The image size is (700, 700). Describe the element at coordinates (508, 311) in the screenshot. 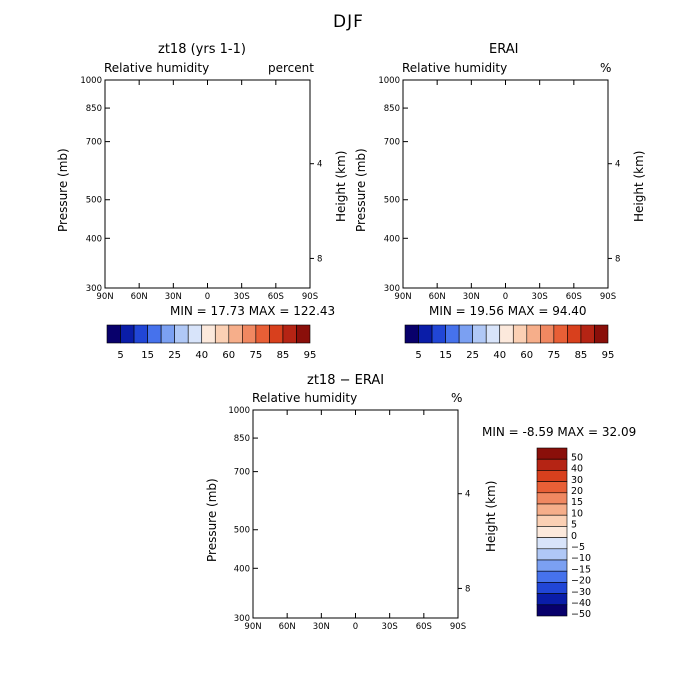

I see `erai-panel-stats: MIN = 19.56 MAX = 94.40` at that location.